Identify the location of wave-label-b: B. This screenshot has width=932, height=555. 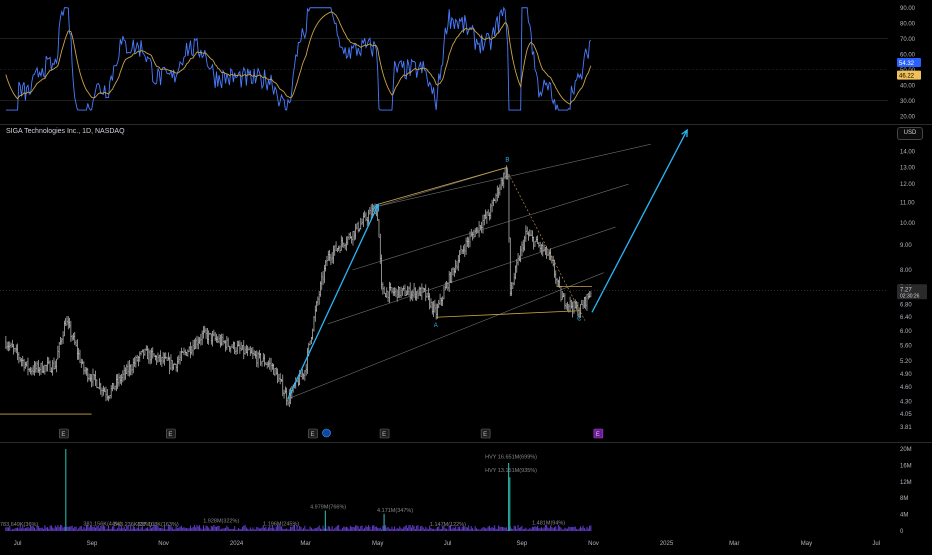
(507, 160).